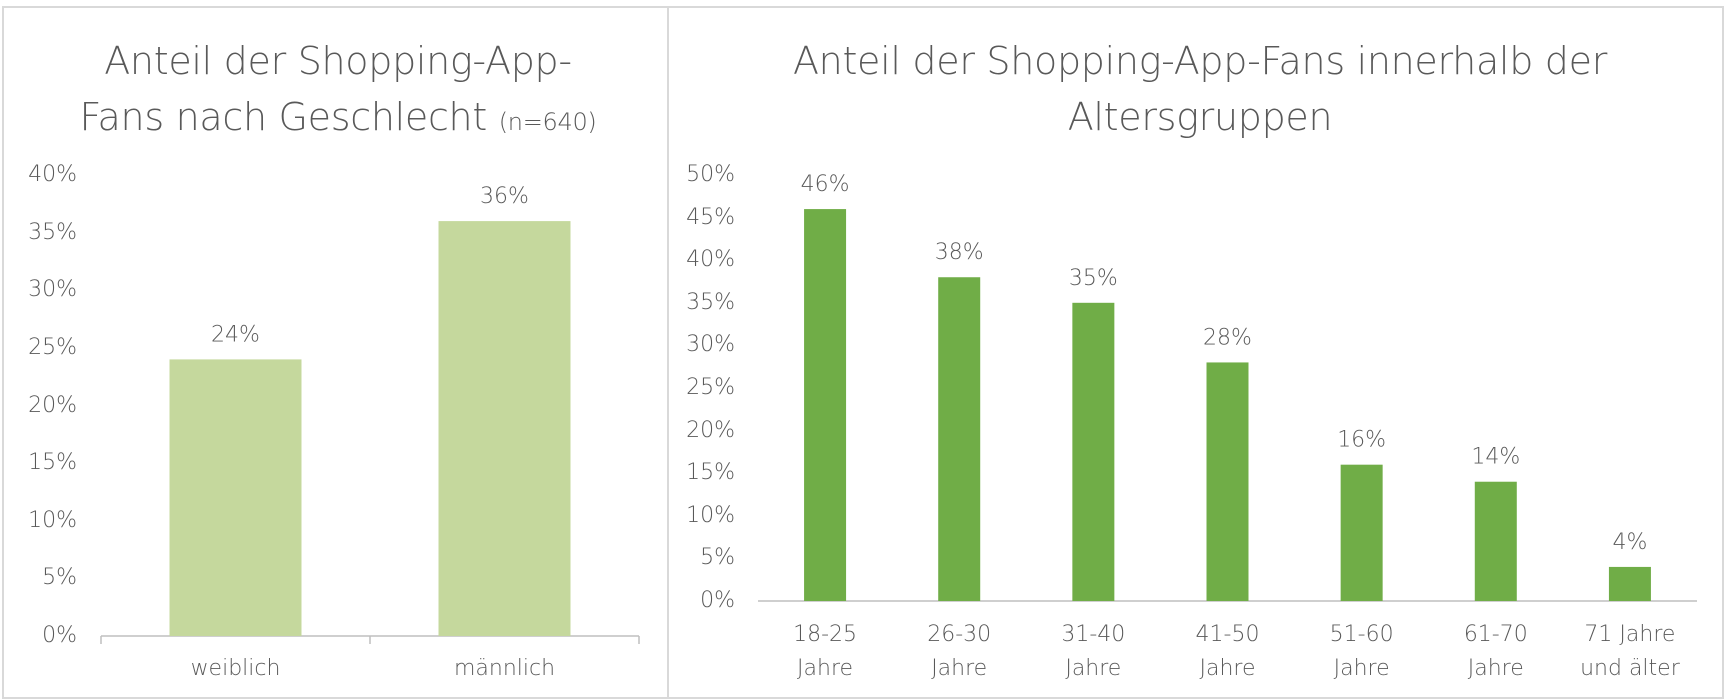 This screenshot has height=699, width=1728. I want to click on x-tick-label: 31-40 Jahre, so click(1093, 651).